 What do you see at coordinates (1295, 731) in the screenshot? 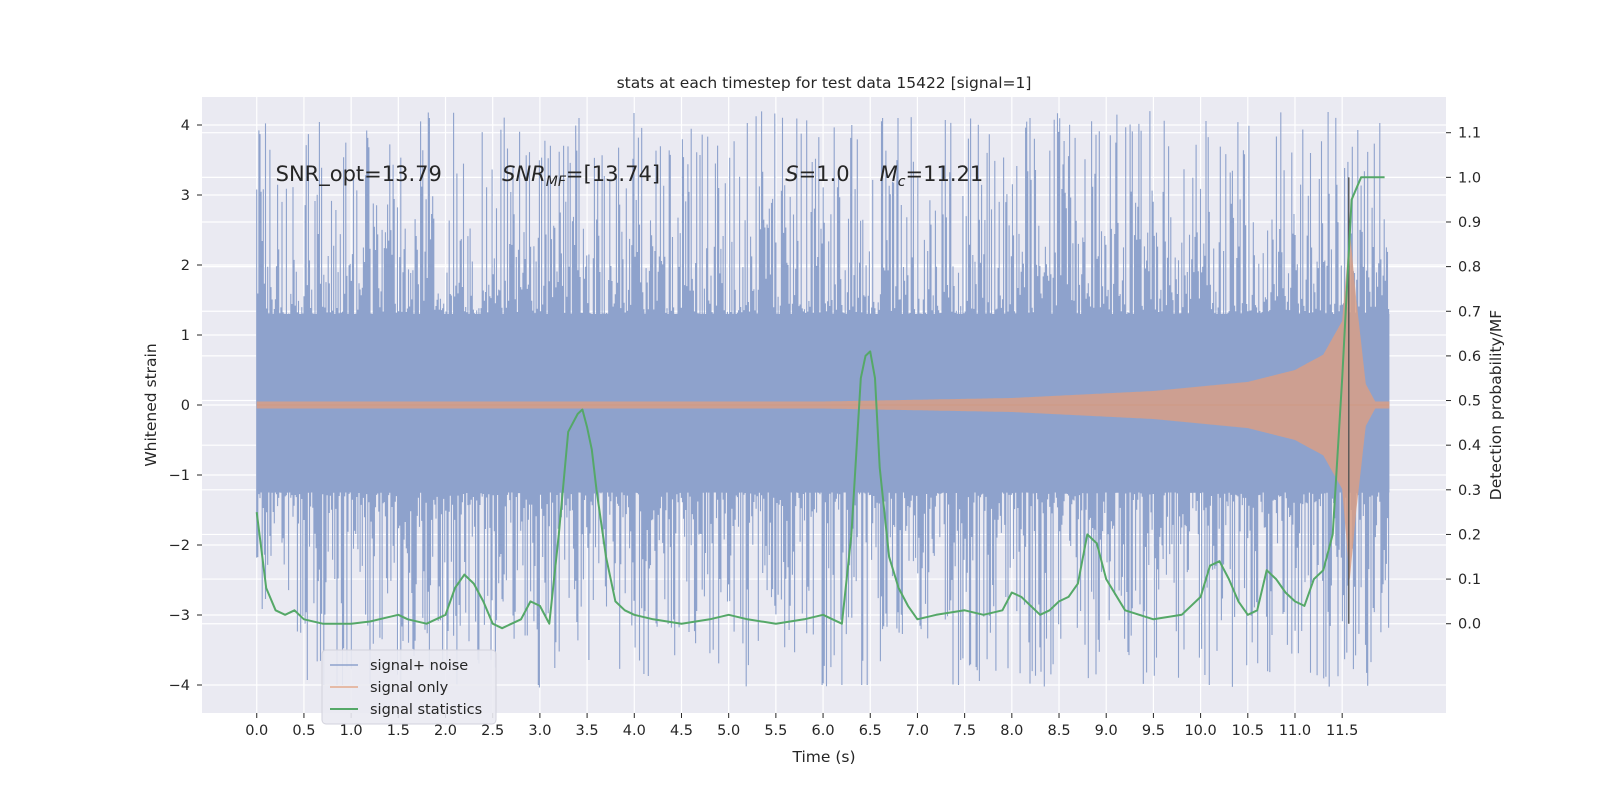
I see `x-tick-label: 11.0` at bounding box center [1295, 731].